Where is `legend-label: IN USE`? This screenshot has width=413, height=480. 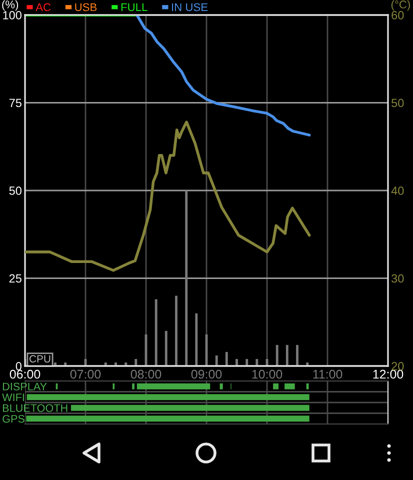
legend-label: IN USE is located at coordinates (190, 7).